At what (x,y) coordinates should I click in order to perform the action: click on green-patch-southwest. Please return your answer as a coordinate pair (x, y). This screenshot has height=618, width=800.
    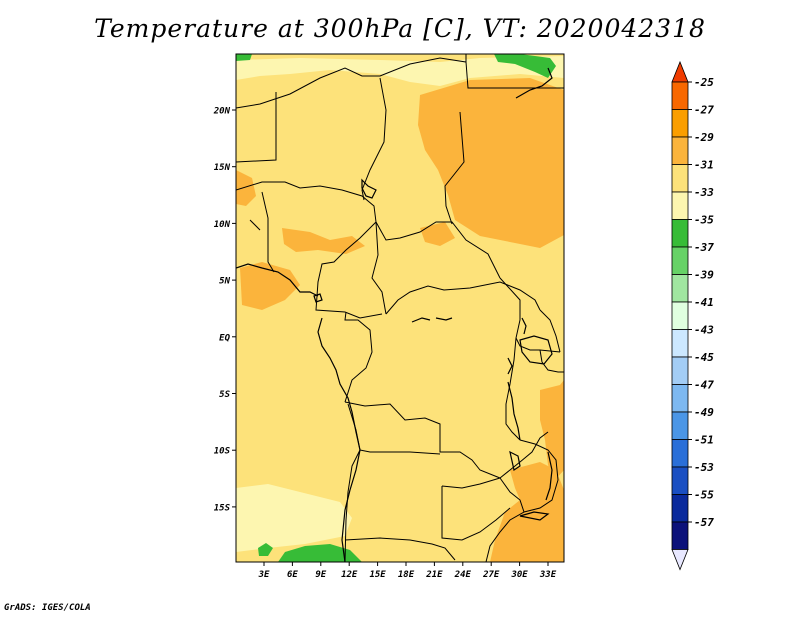
    Looking at the image, I should click on (265, 549).